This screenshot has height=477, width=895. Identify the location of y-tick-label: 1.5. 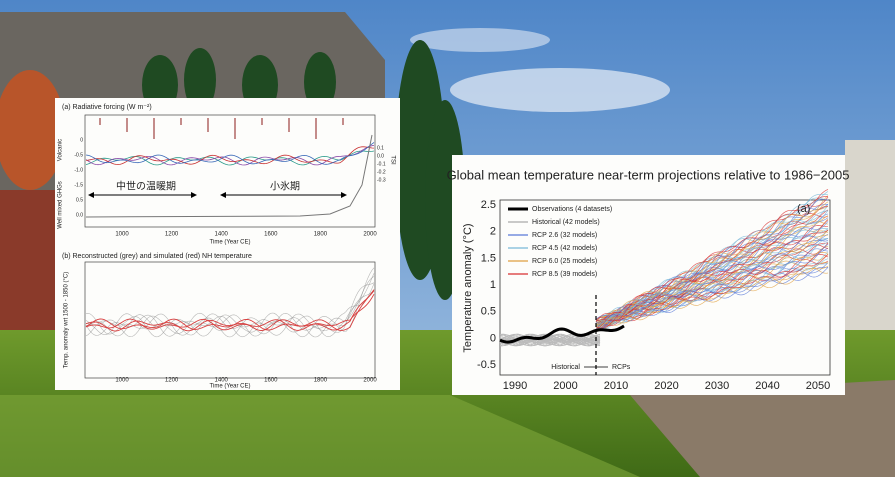
(488, 258).